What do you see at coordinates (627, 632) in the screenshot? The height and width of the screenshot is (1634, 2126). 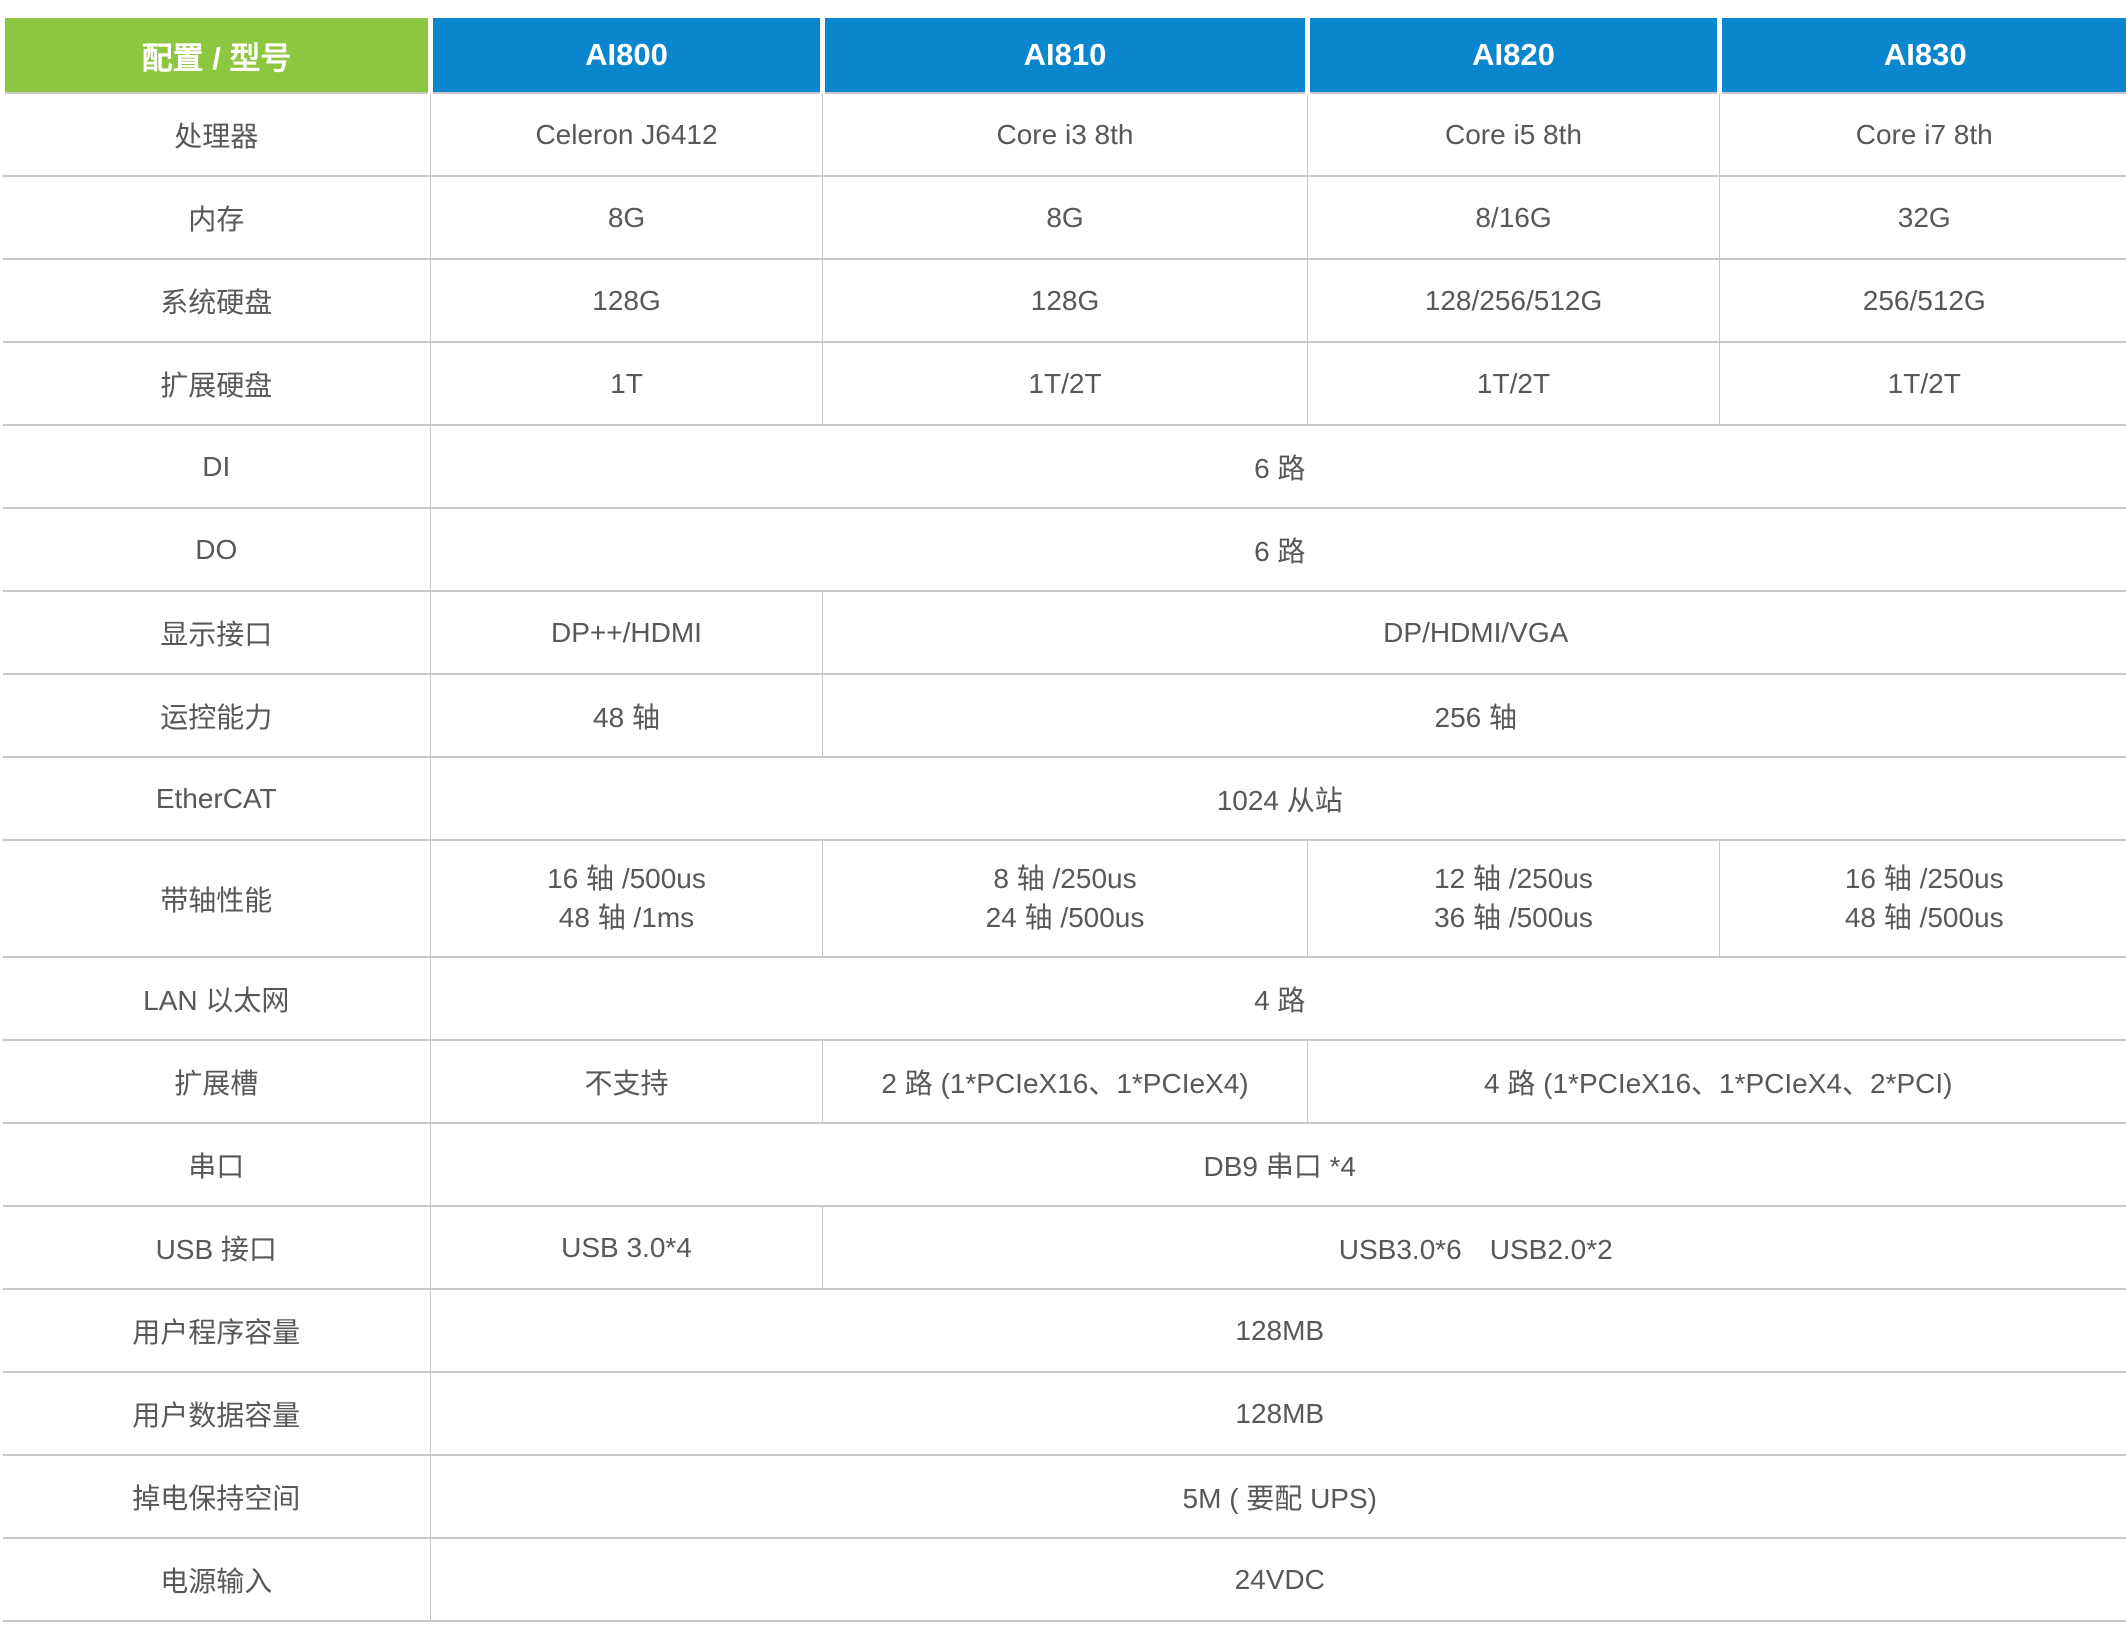 I see `cell-display-ai800: DP++/HDMI` at bounding box center [627, 632].